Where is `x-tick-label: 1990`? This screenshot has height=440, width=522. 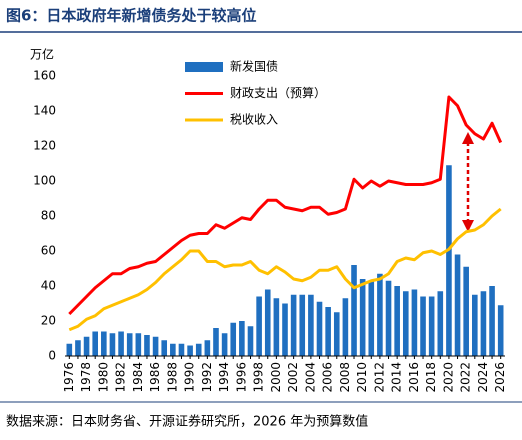 x-tick-label: 1990 is located at coordinates (190, 377).